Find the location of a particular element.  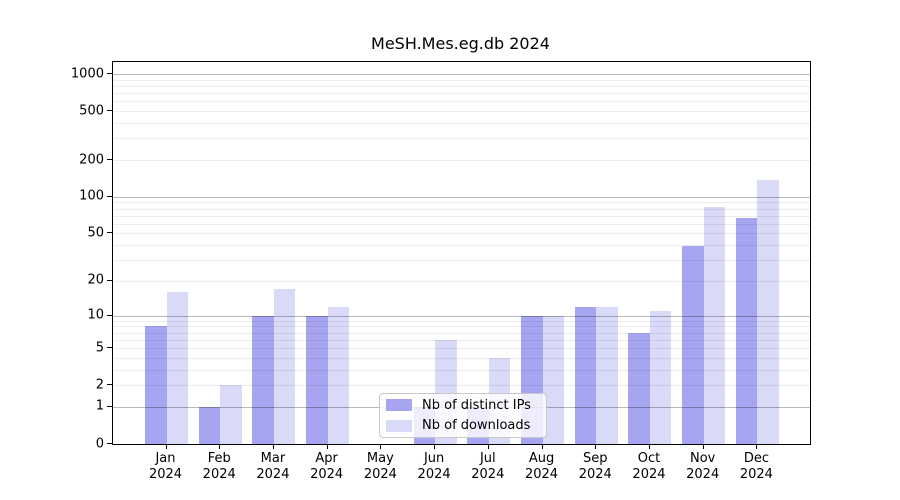

bar-nb-of-distinct-ips-sep is located at coordinates (585, 375).